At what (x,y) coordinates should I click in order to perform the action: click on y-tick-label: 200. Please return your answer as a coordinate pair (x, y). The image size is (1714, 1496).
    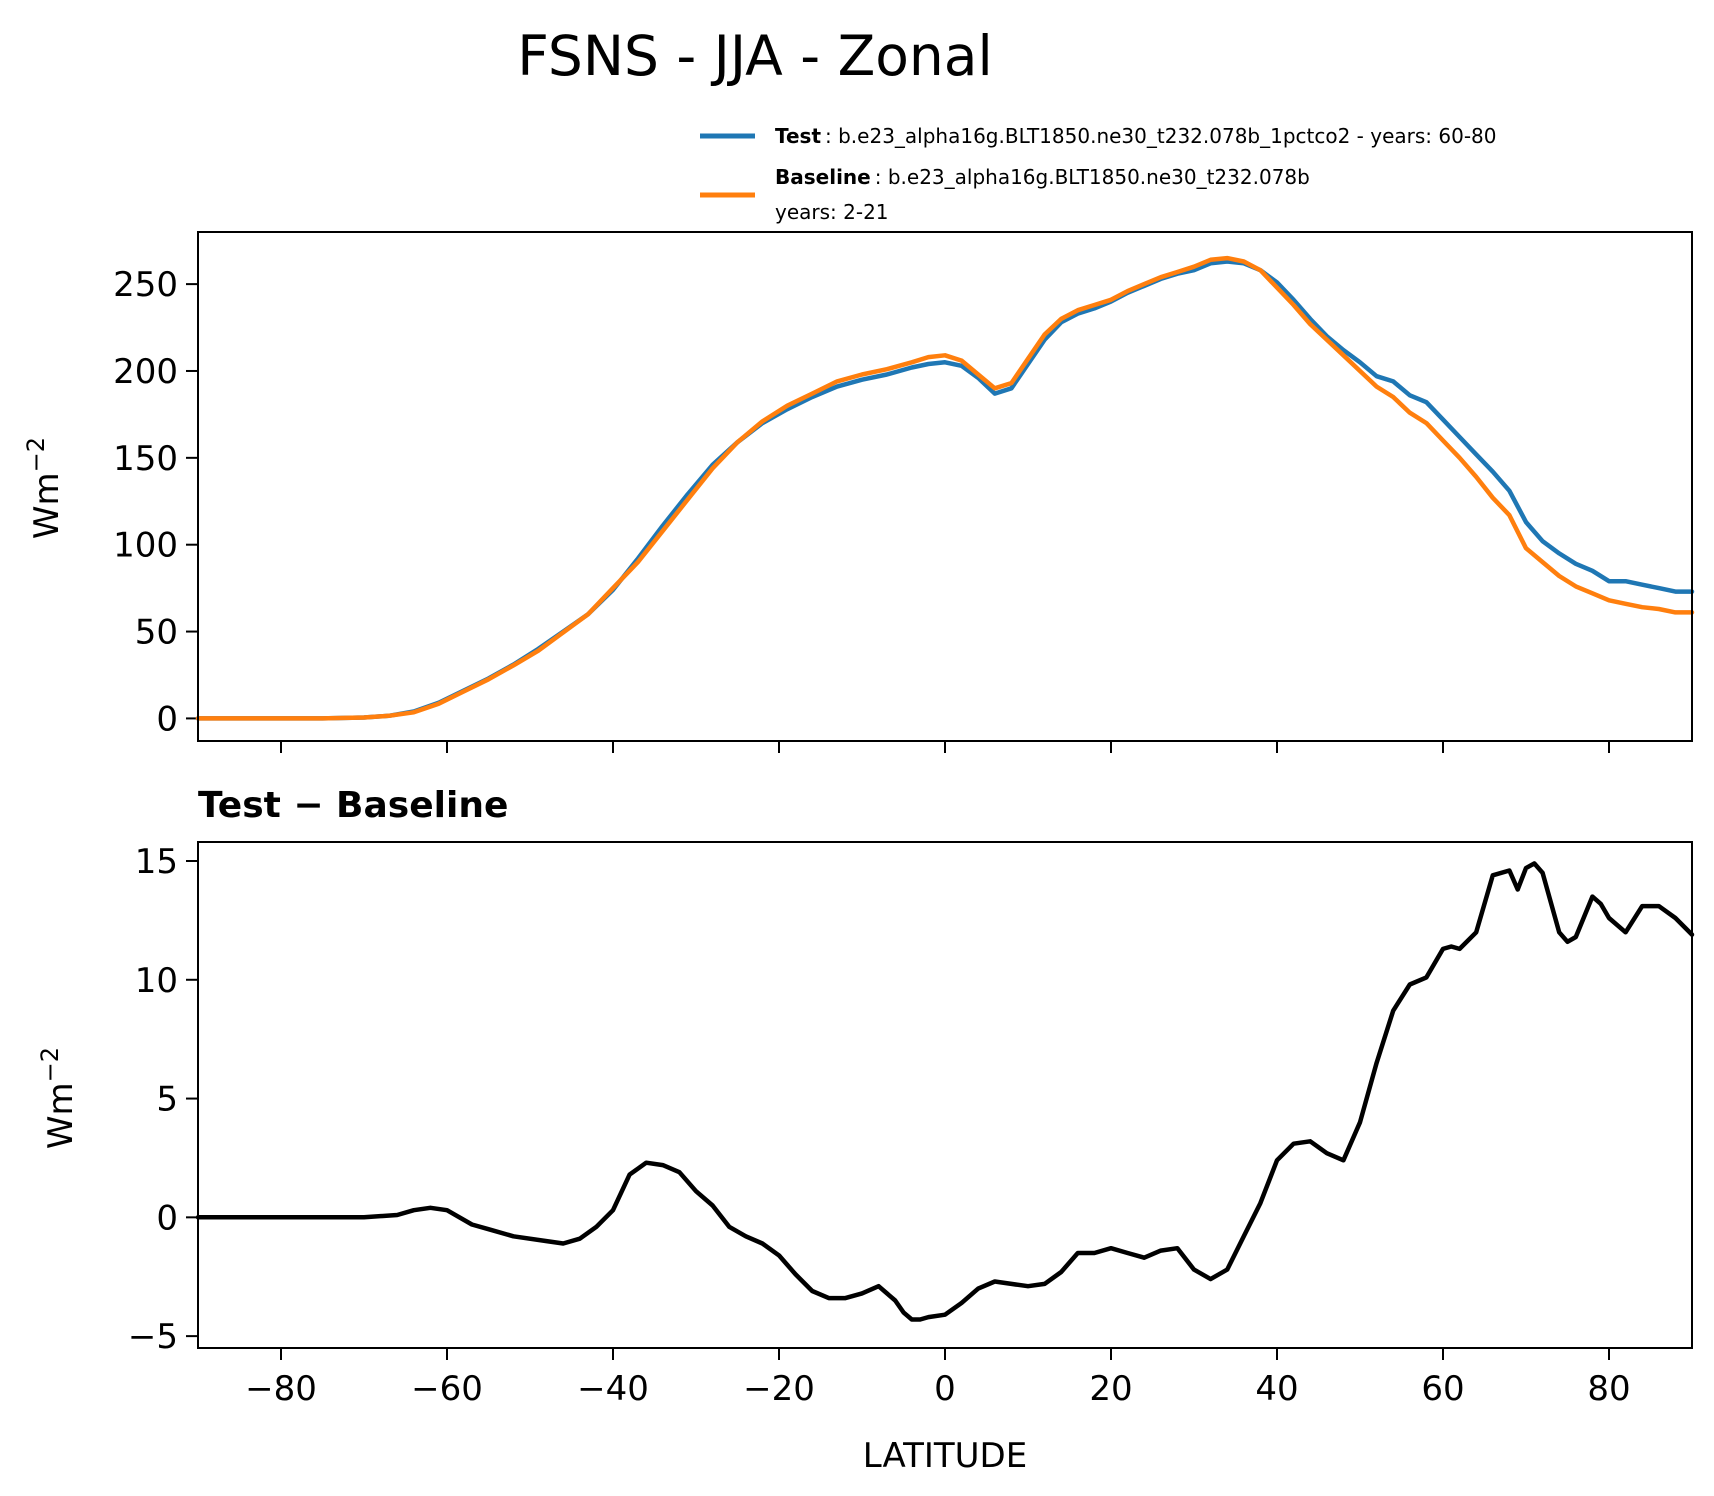
    Looking at the image, I should click on (145, 372).